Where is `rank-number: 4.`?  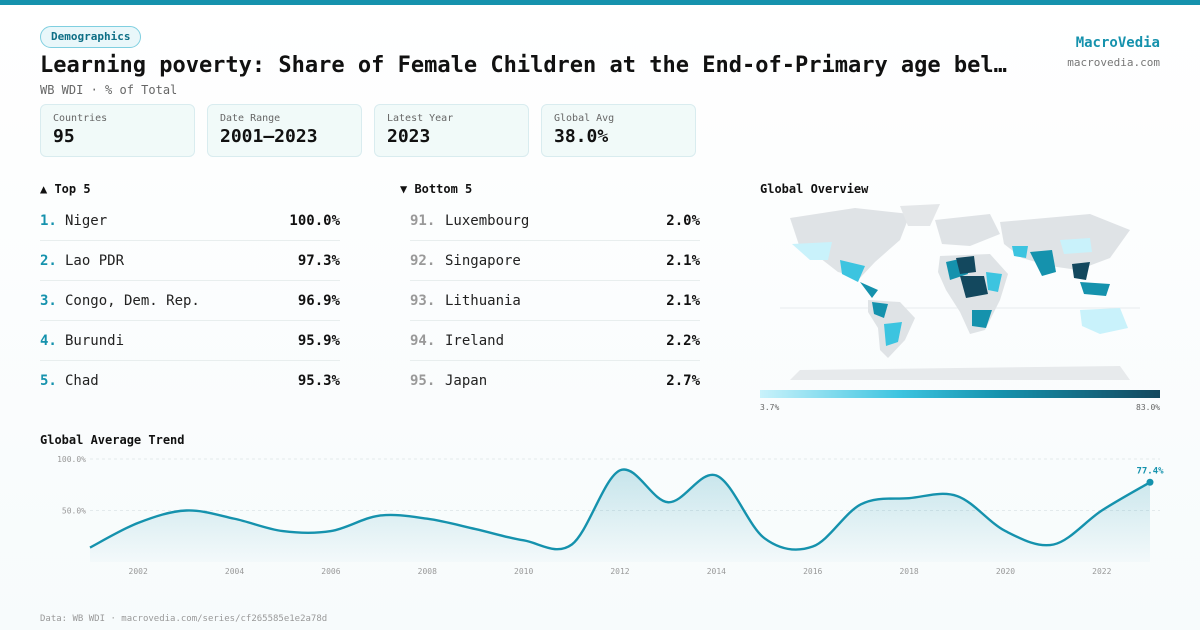
rank-number: 4. is located at coordinates (48, 340).